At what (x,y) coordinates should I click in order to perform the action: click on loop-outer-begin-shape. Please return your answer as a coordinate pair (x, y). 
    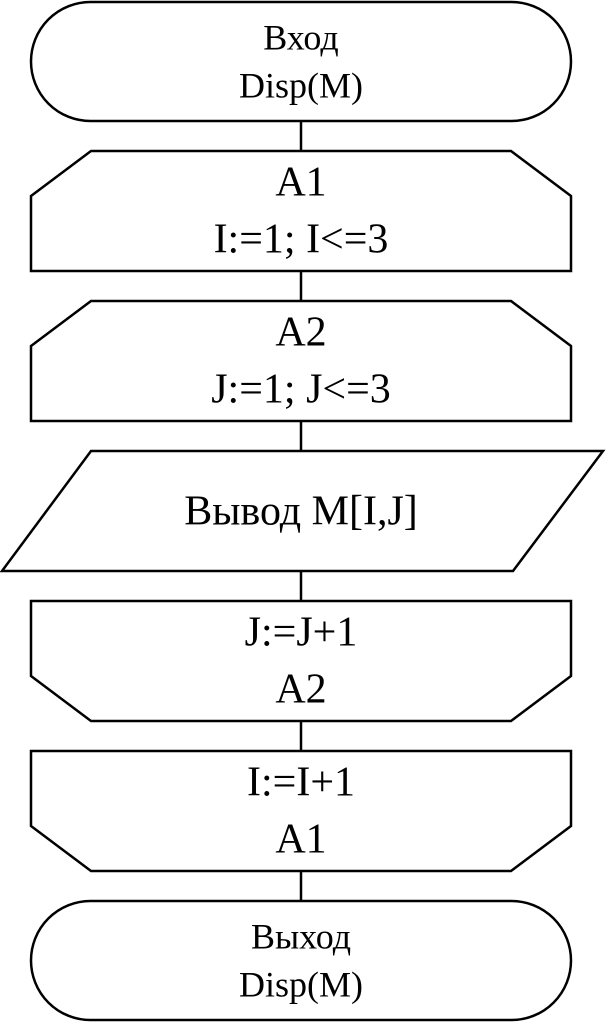
    Looking at the image, I should click on (301, 211).